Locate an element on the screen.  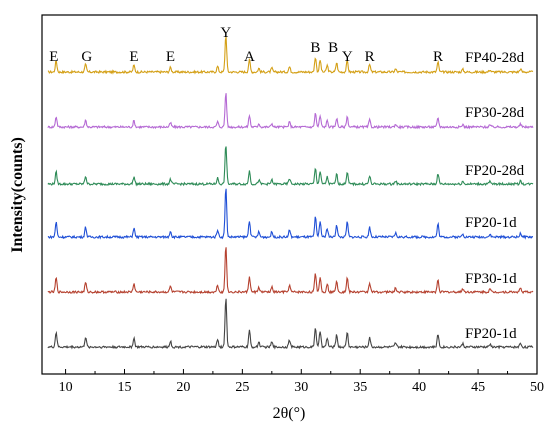
series-label: FP30-28d is located at coordinates (495, 113).